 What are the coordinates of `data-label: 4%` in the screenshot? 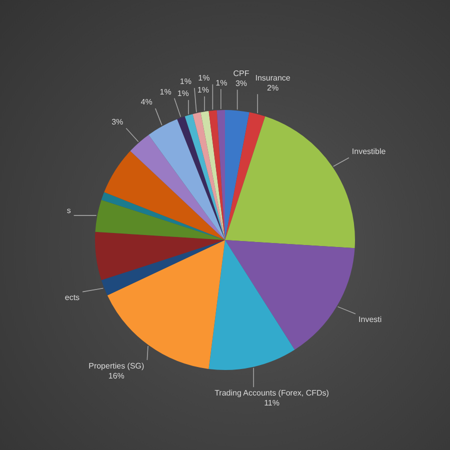 It's located at (146, 102).